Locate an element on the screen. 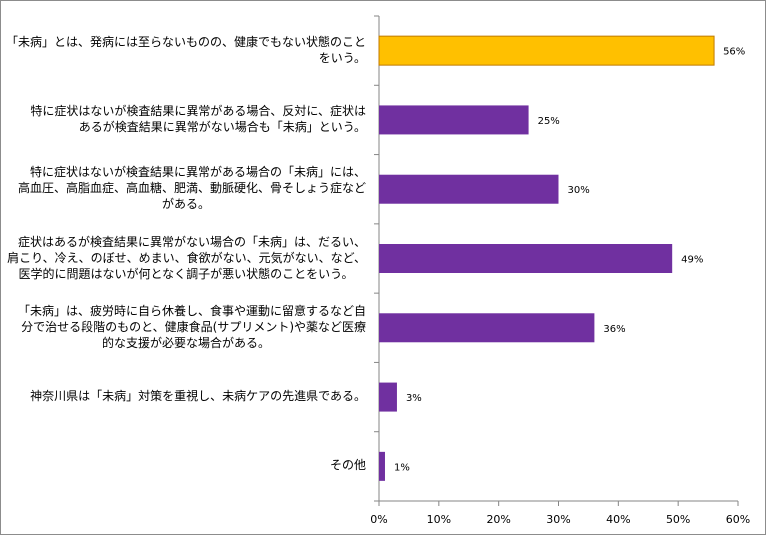 Image resolution: width=766 pixels, height=535 pixels. category-label-line: 「未病」は、疲労時に自ら休養し、食事や運動に留意するなど自 is located at coordinates (191, 310).